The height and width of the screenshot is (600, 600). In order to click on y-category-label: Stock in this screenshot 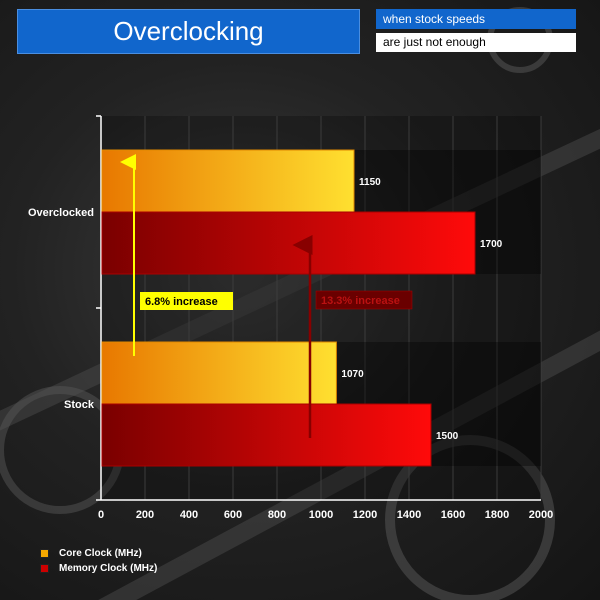, I will do `click(79, 405)`.